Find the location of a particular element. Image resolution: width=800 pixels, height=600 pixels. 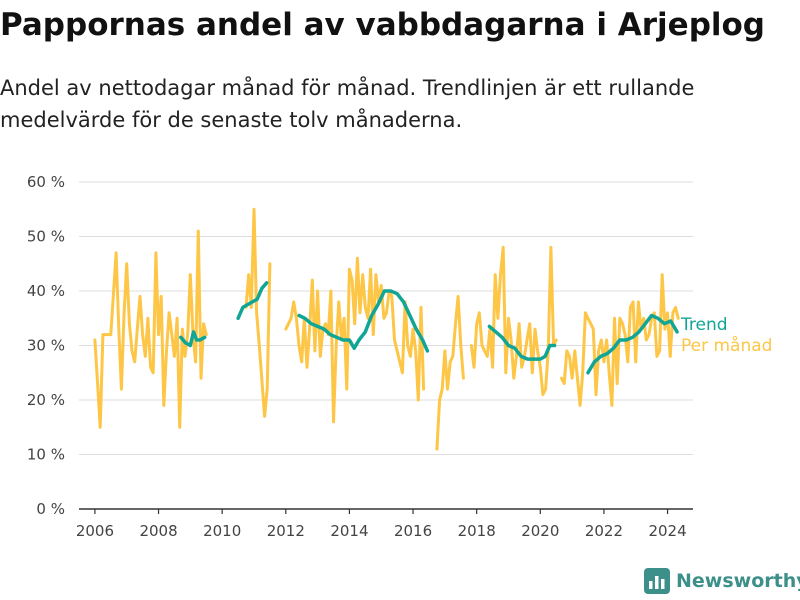

x-tick-label: 2016 is located at coordinates (413, 531).